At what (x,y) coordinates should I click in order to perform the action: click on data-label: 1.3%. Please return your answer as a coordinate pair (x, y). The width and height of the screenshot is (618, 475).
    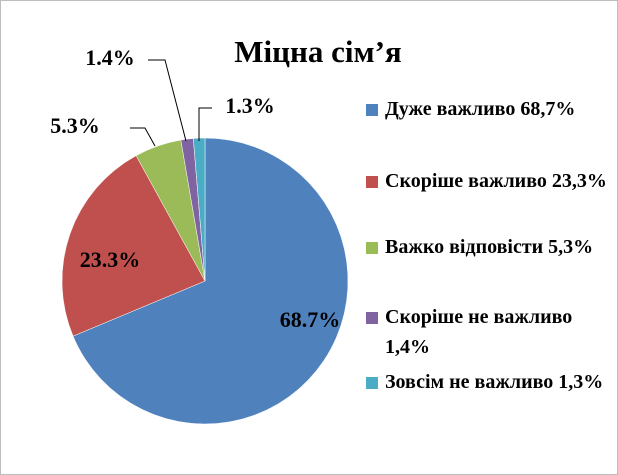
    Looking at the image, I should click on (250, 105).